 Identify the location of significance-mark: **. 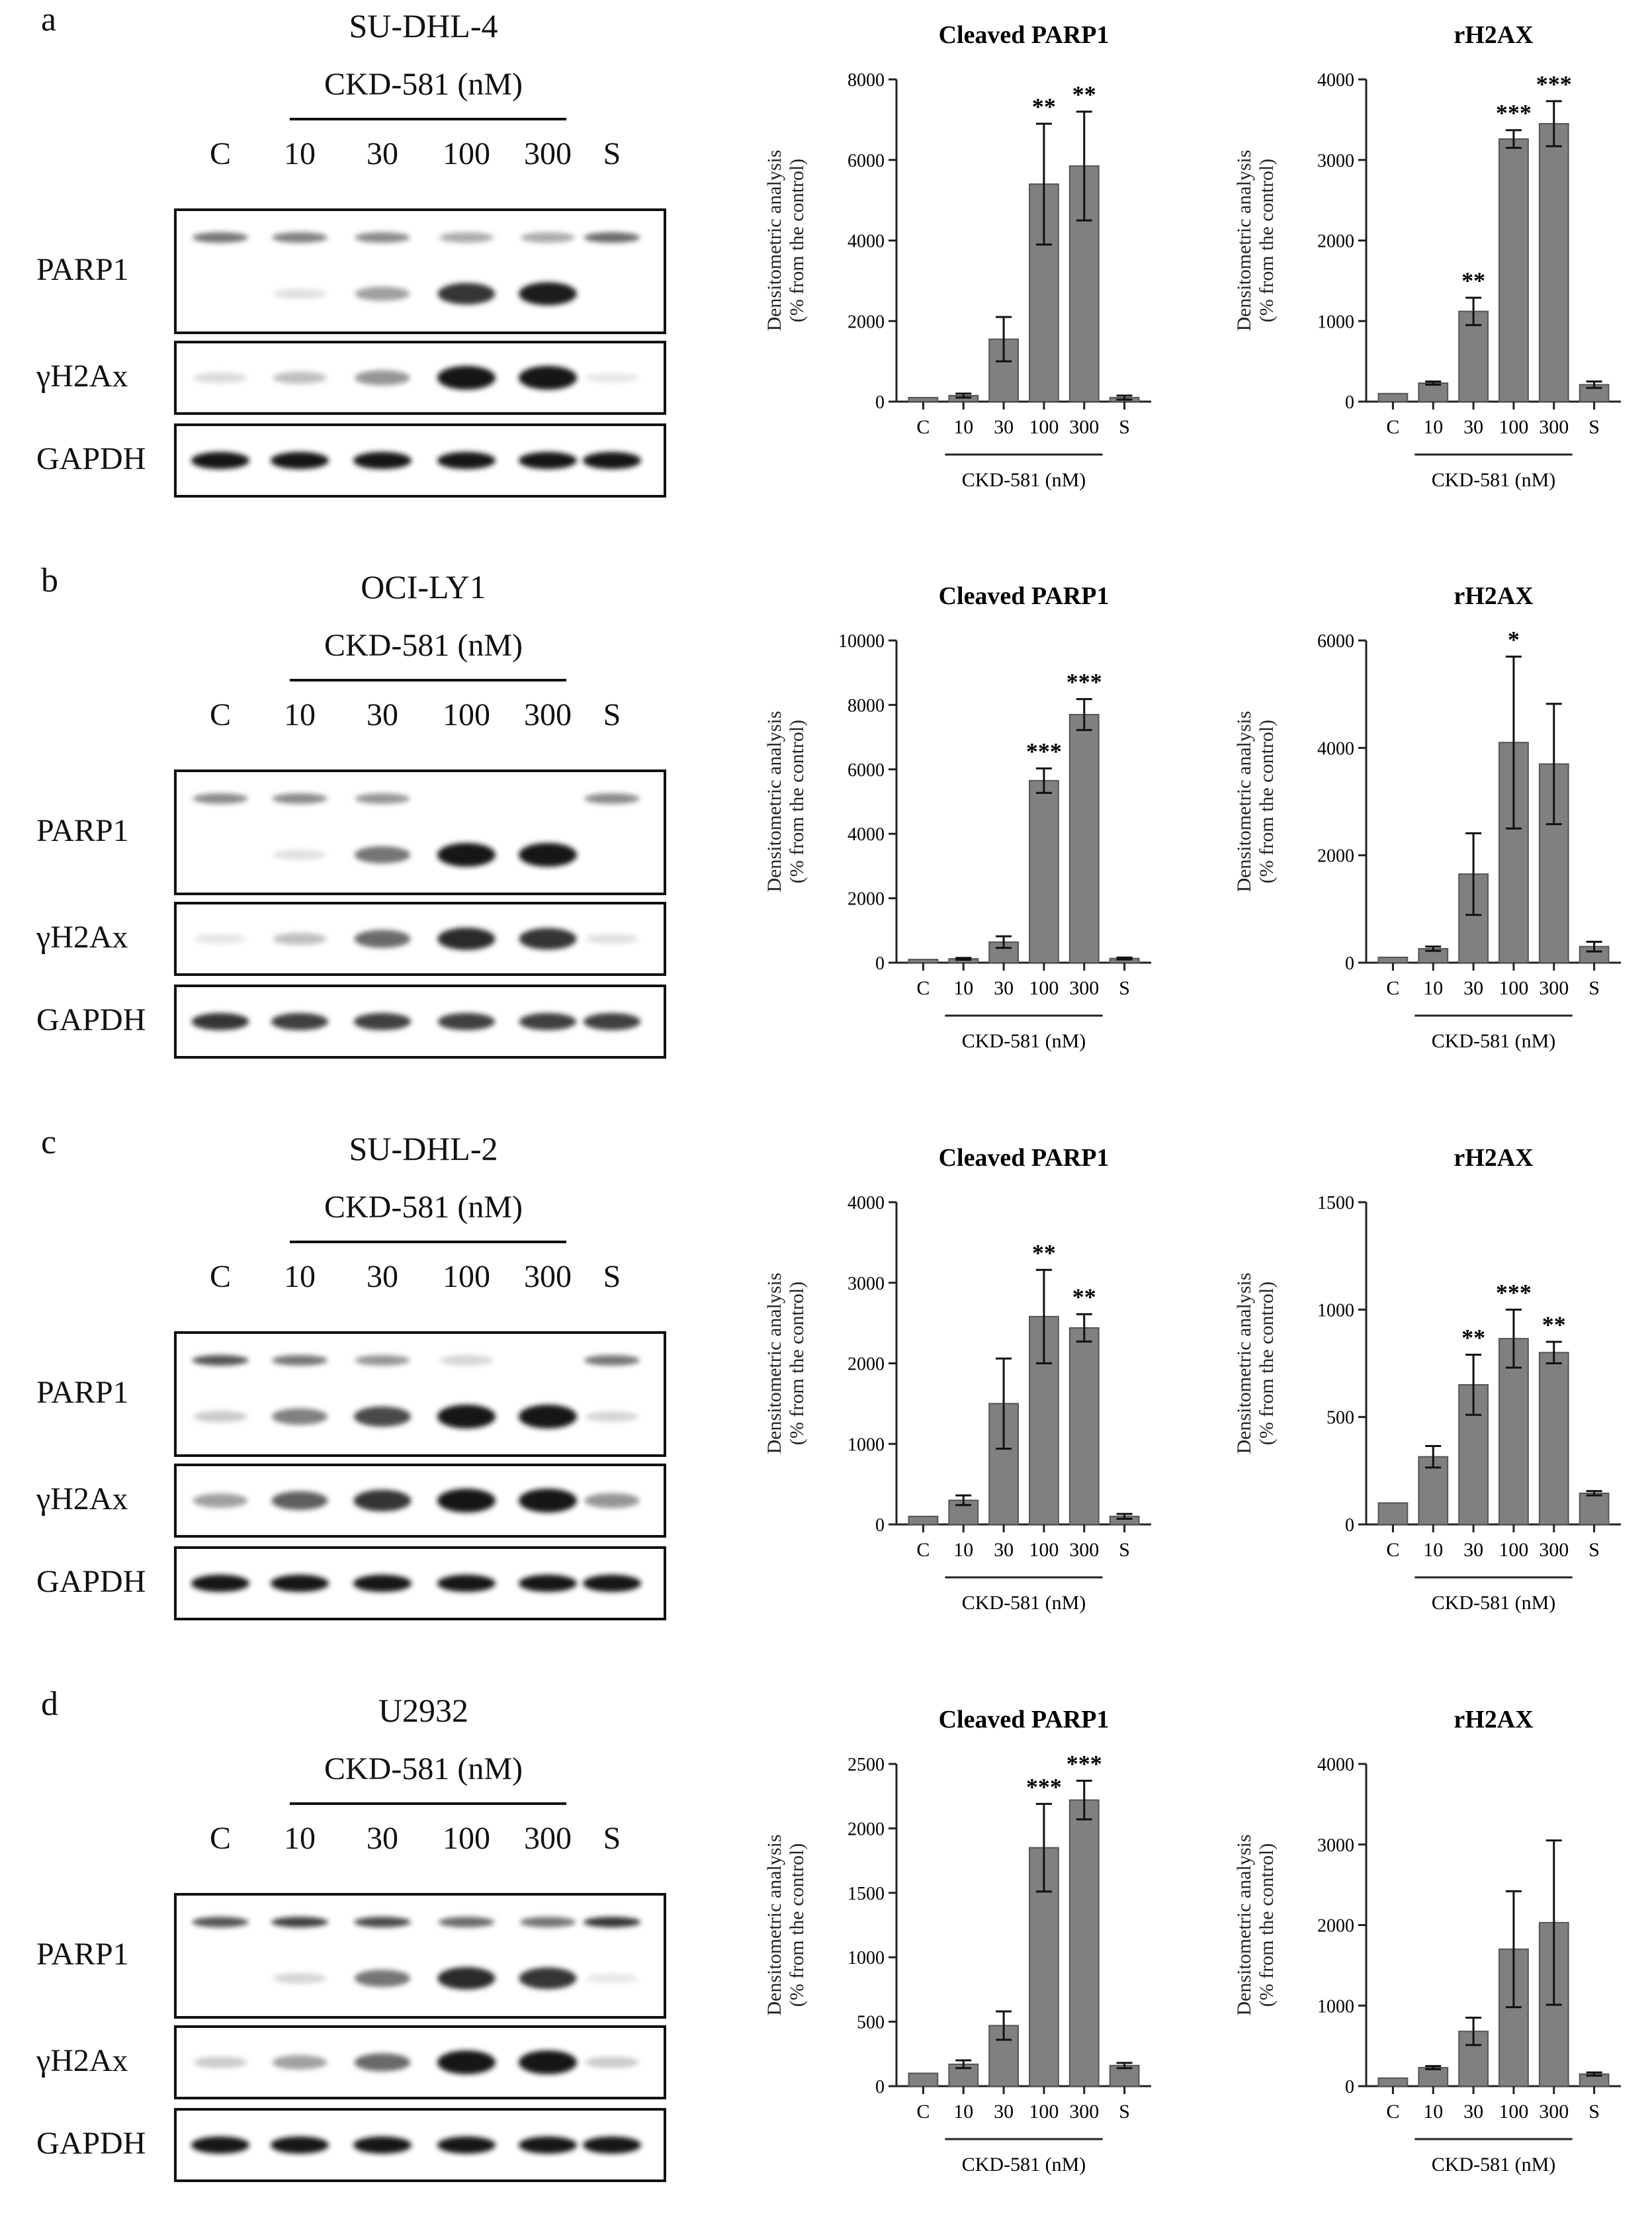
(1084, 94).